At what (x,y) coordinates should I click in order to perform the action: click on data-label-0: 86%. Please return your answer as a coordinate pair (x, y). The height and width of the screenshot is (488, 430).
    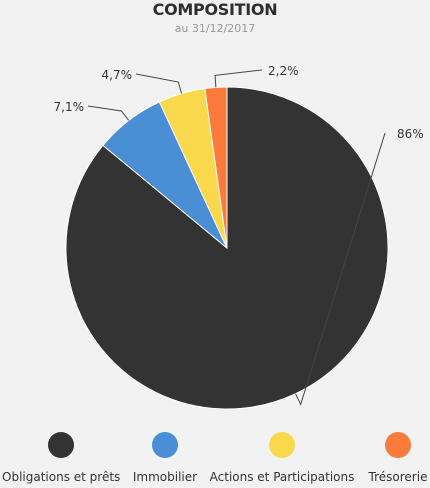
    Looking at the image, I should click on (410, 134).